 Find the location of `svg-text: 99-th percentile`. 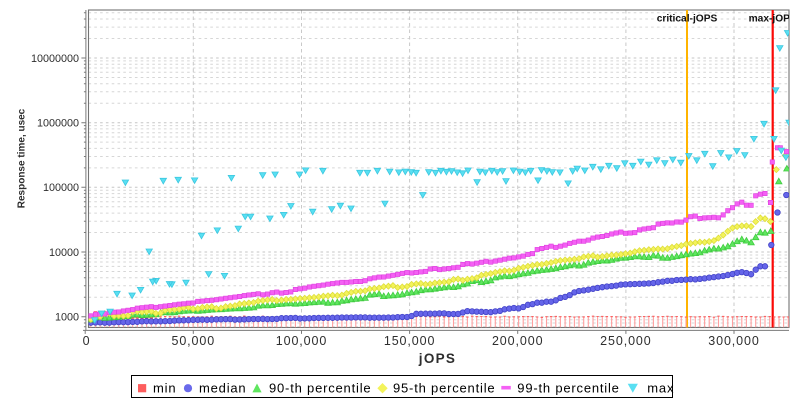

svg-text: 99-th percentile is located at coordinates (568, 387).